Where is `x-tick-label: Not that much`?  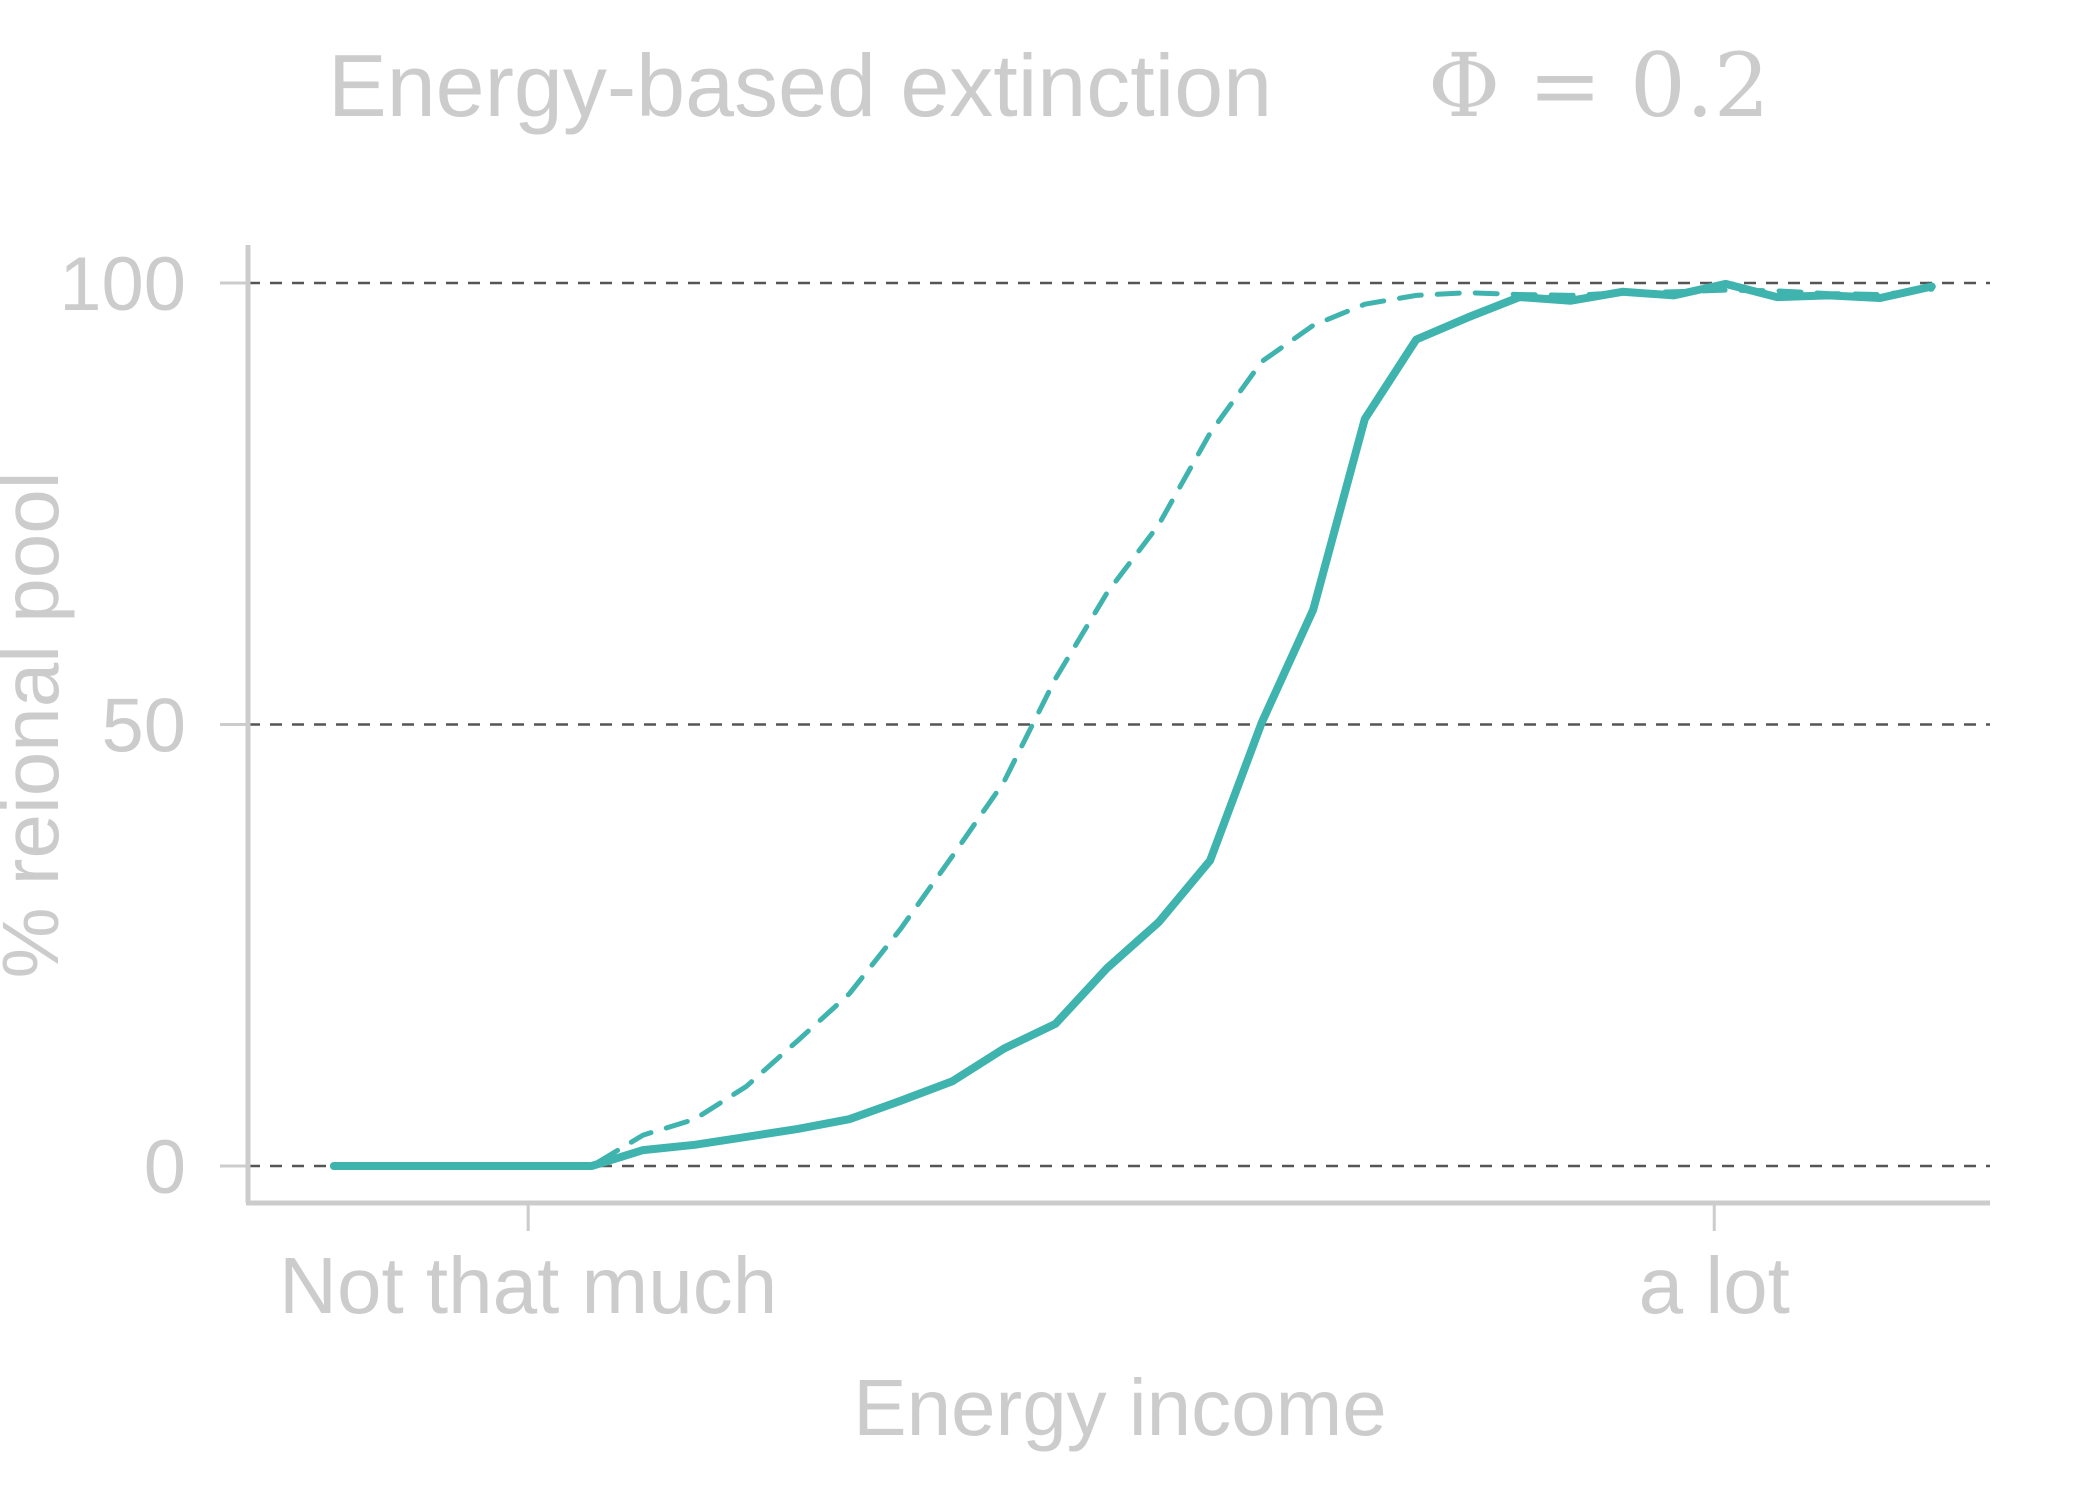 x-tick-label: Not that much is located at coordinates (528, 1285).